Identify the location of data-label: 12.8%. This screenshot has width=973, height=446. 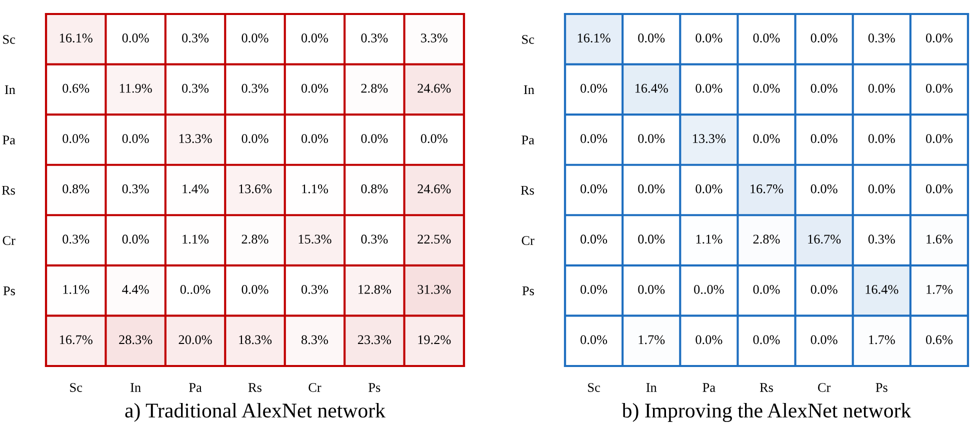
(375, 289).